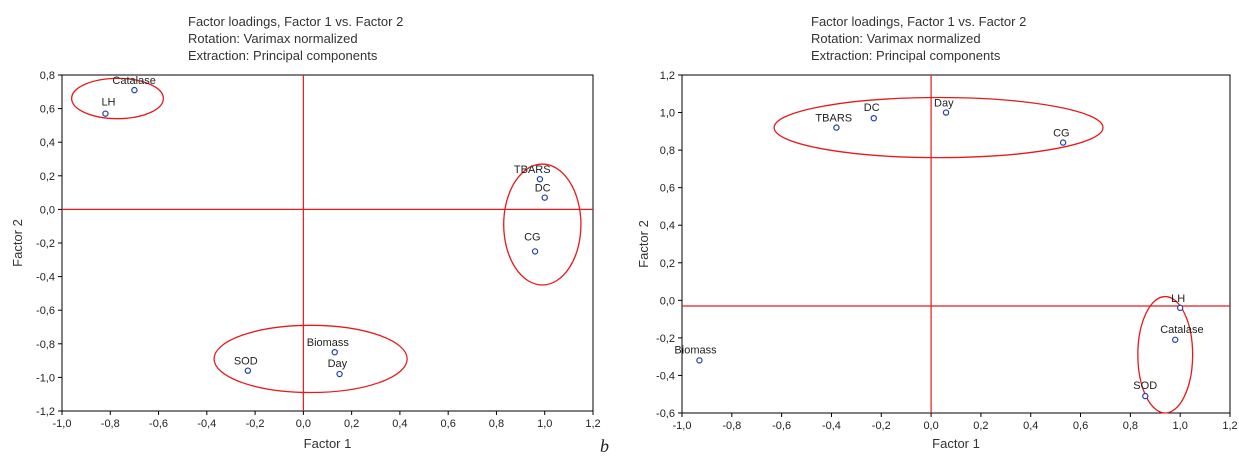  What do you see at coordinates (45, 412) in the screenshot?
I see `y-tick-label: -1,2` at bounding box center [45, 412].